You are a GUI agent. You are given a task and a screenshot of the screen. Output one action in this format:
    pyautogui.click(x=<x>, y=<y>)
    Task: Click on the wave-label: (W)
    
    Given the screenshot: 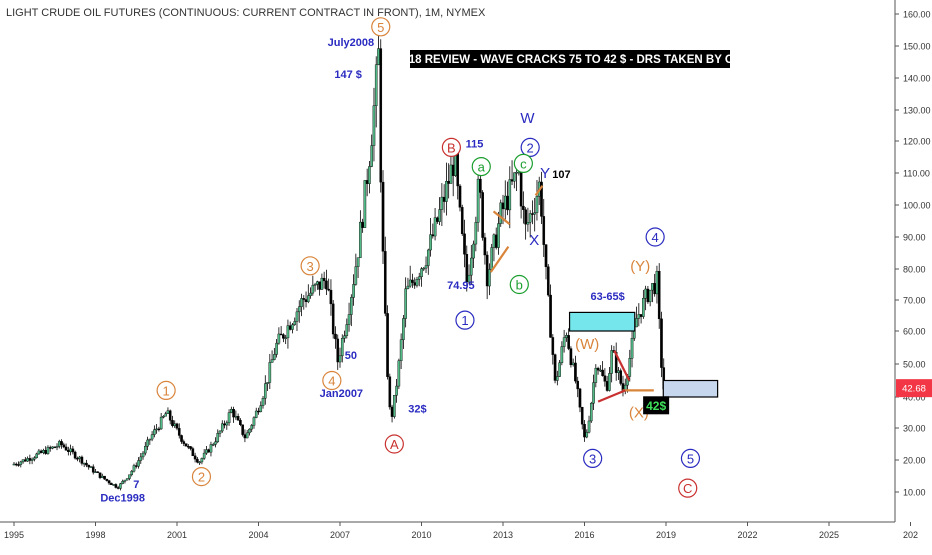 What is the action you would take?
    pyautogui.click(x=587, y=344)
    